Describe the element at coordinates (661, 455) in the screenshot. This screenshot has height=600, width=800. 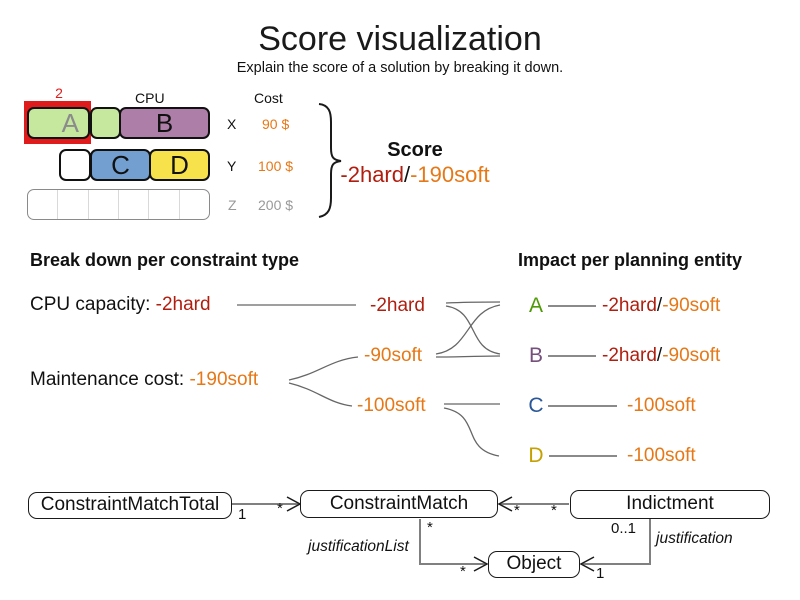
I see `entity-d-impact: -100soft` at that location.